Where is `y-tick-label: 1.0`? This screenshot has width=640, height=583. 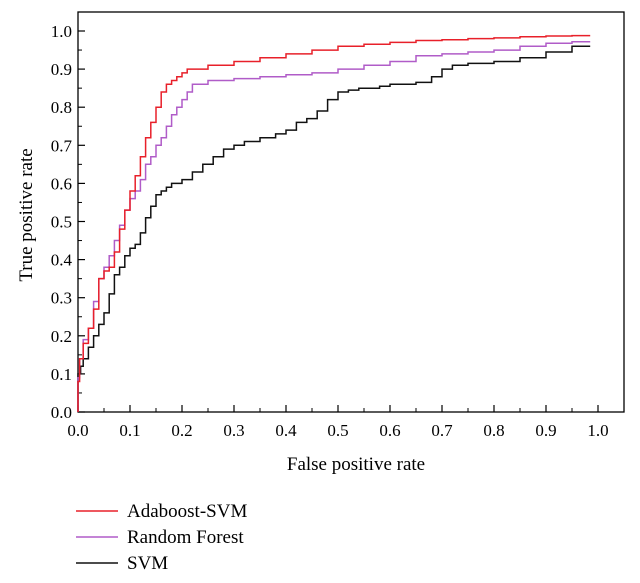
y-tick-label: 1.0 is located at coordinates (61, 31).